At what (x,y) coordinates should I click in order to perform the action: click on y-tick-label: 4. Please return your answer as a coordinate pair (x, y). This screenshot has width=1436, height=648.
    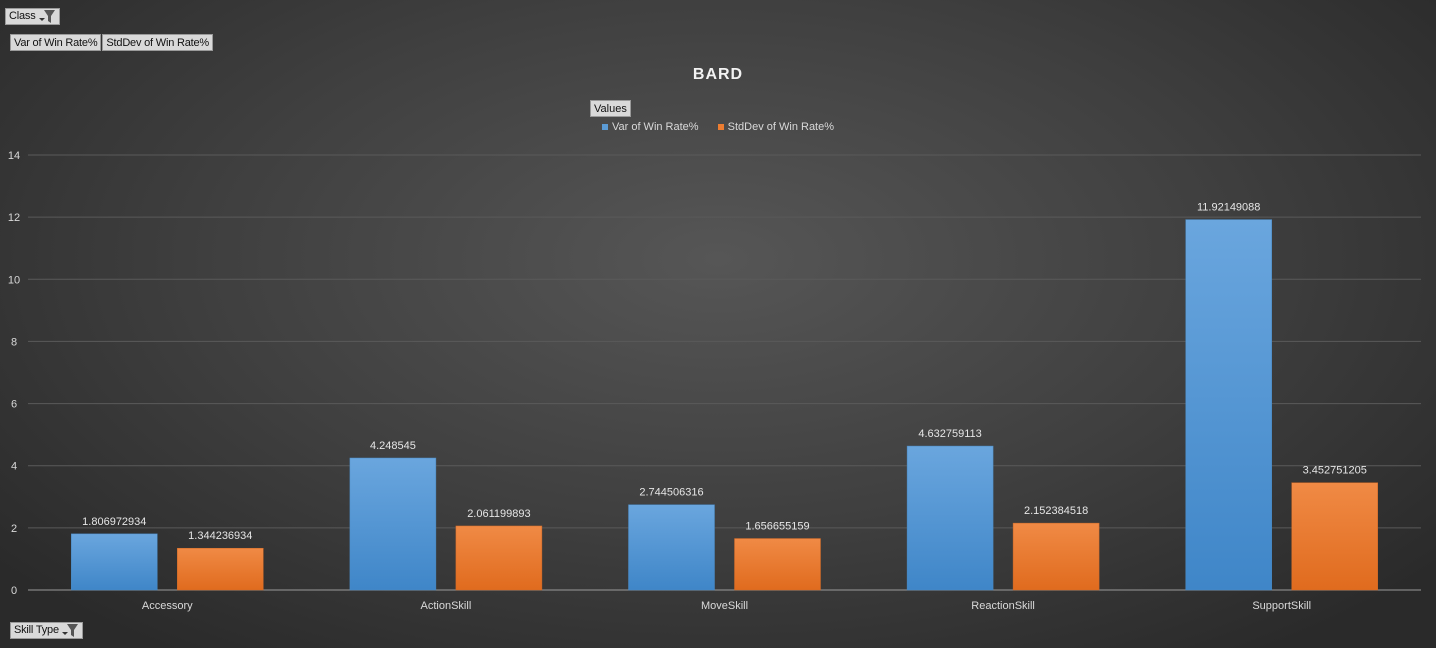
    Looking at the image, I should click on (14, 467).